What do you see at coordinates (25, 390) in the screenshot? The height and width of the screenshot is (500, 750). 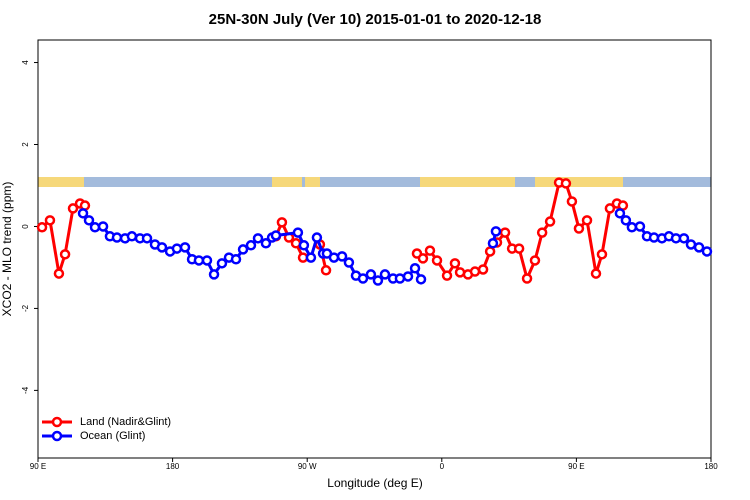 I see `y-tick-label: -4` at bounding box center [25, 390].